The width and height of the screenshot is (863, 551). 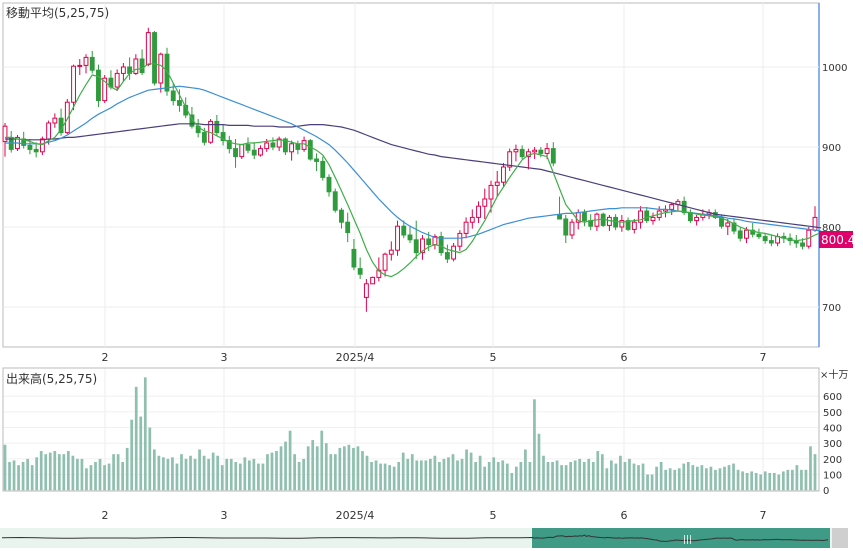 What do you see at coordinates (105, 357) in the screenshot?
I see `x-tick-label: 2` at bounding box center [105, 357].